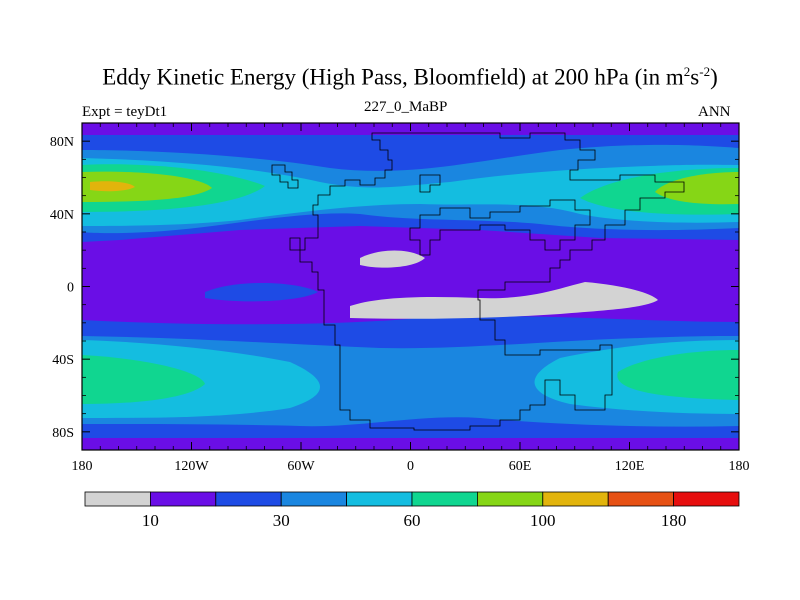  What do you see at coordinates (147, 186) in the screenshot?
I see `field-band-north-l6-west` at bounding box center [147, 186].